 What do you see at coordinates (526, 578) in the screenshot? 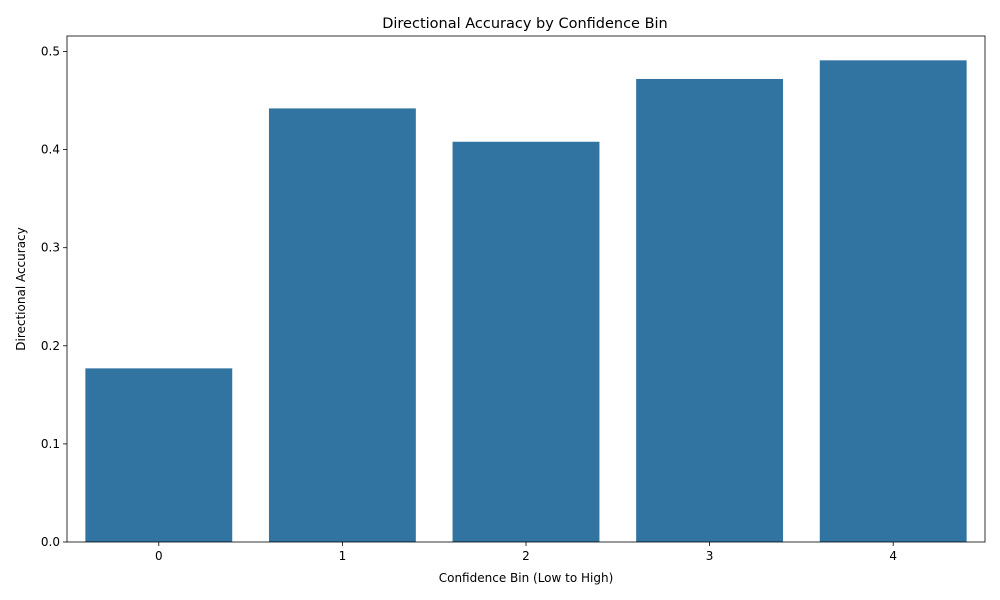
I see `x-axis-label: Confidence Bin (Low to High)` at bounding box center [526, 578].